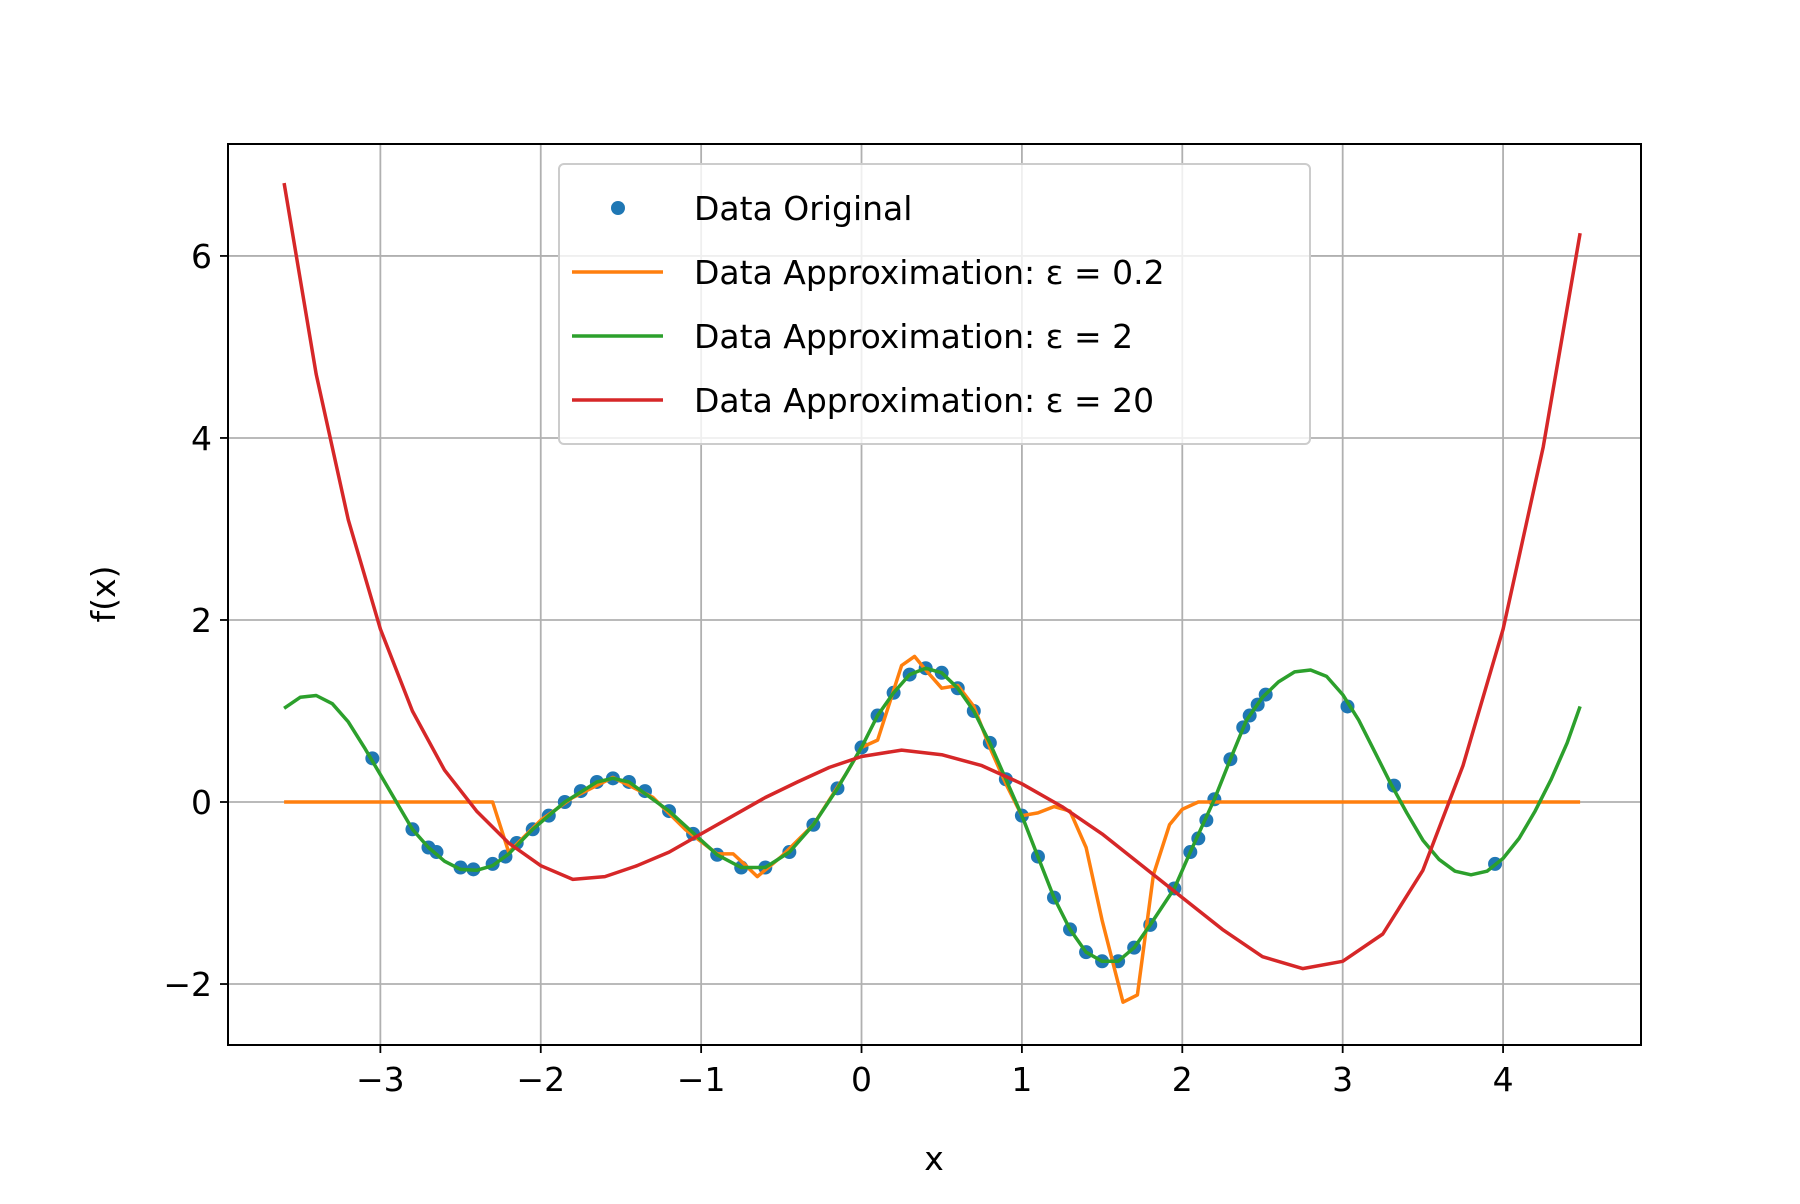 This screenshot has height=1204, width=1800. I want to click on legend-label: Data Approximation: ε = 0.2, so click(929, 272).